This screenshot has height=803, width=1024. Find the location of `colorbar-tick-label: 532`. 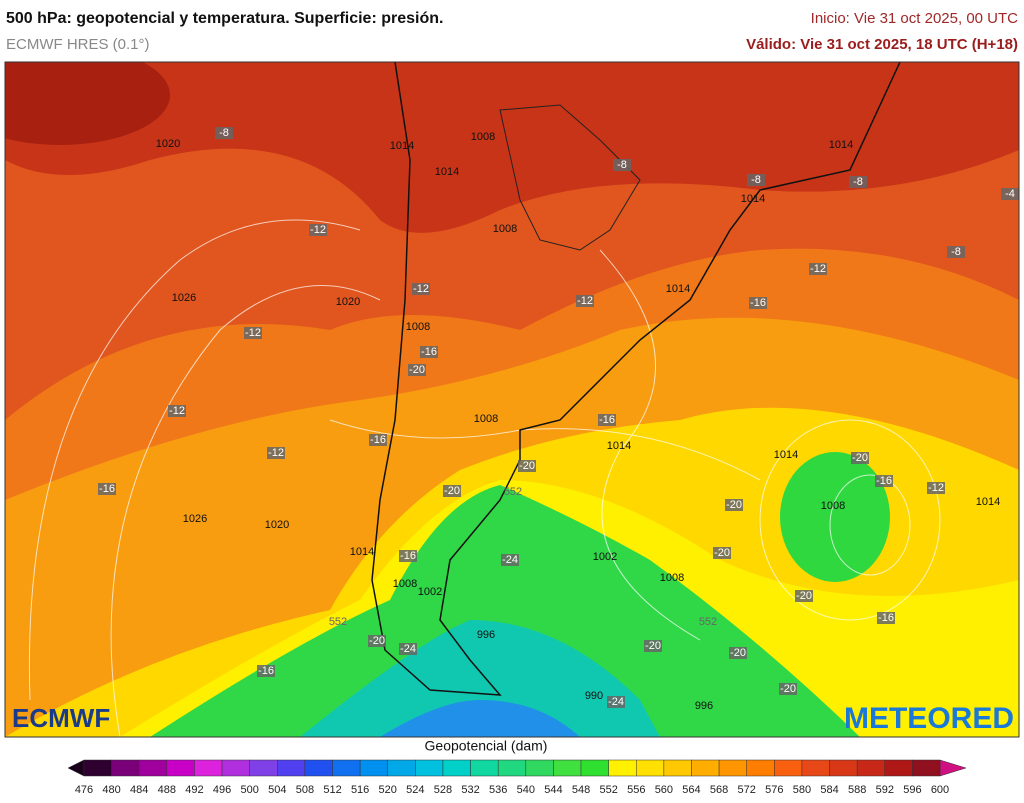

colorbar-tick-label: 532 is located at coordinates (470, 790).